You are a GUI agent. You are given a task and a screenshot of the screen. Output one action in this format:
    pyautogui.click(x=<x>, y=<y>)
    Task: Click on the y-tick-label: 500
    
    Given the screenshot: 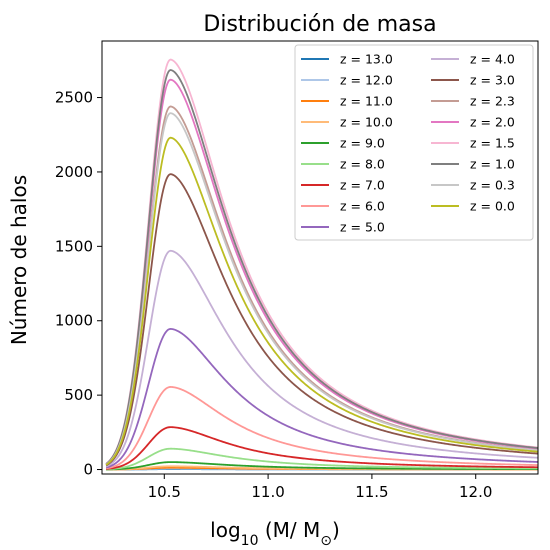 What is the action you would take?
    pyautogui.click(x=78, y=395)
    